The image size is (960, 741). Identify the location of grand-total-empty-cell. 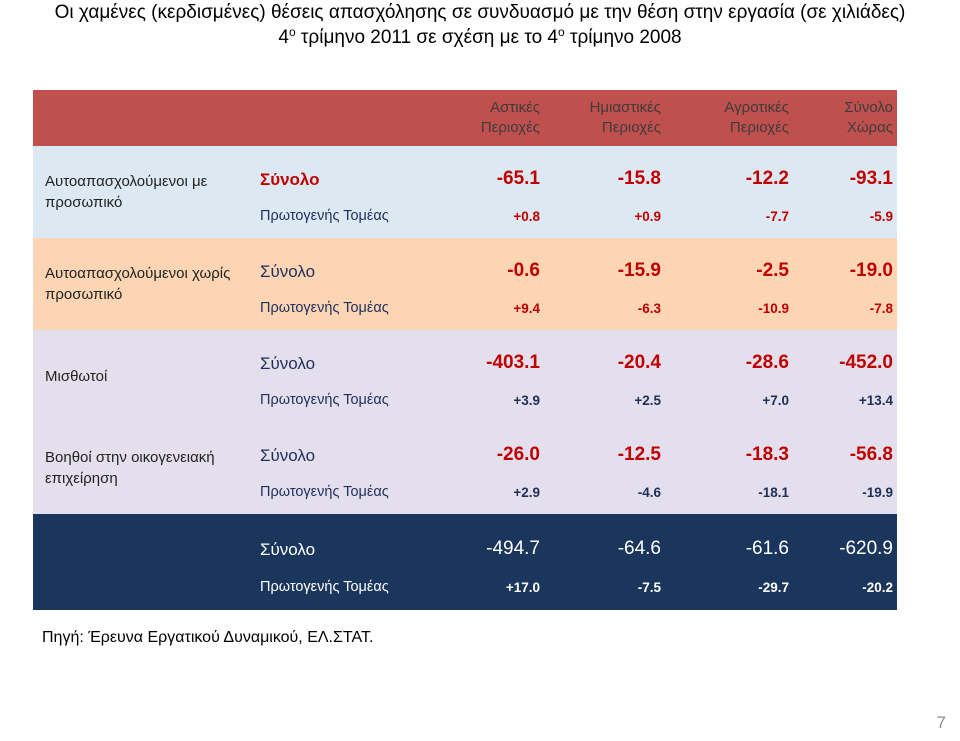
(142, 562).